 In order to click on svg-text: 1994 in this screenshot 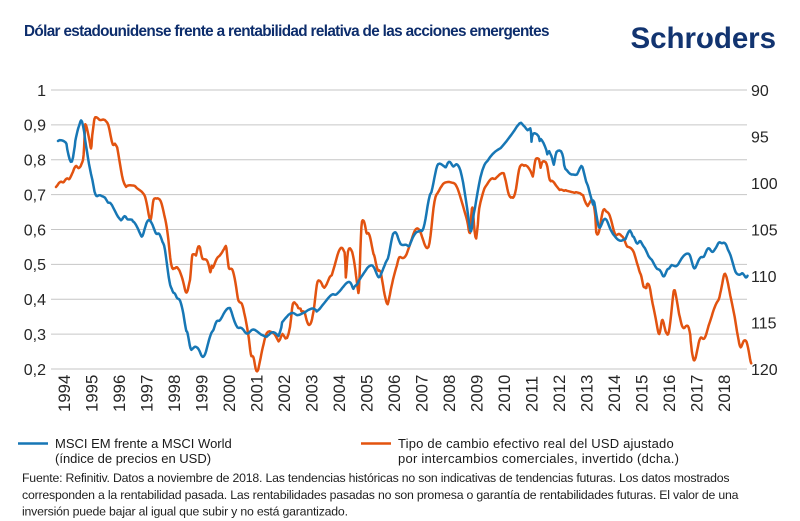, I will do `click(64, 393)`.